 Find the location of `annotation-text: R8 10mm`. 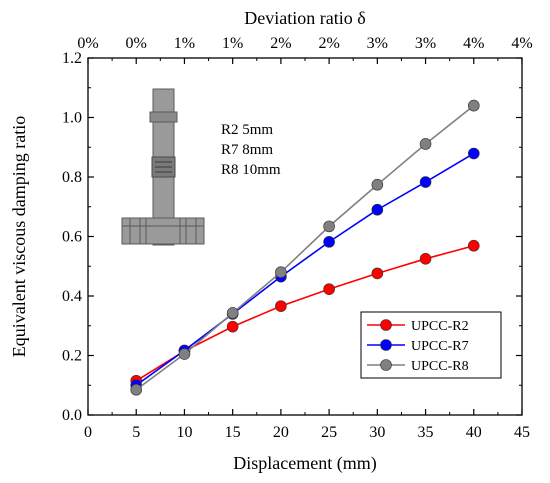

annotation-text: R8 10mm is located at coordinates (251, 170).